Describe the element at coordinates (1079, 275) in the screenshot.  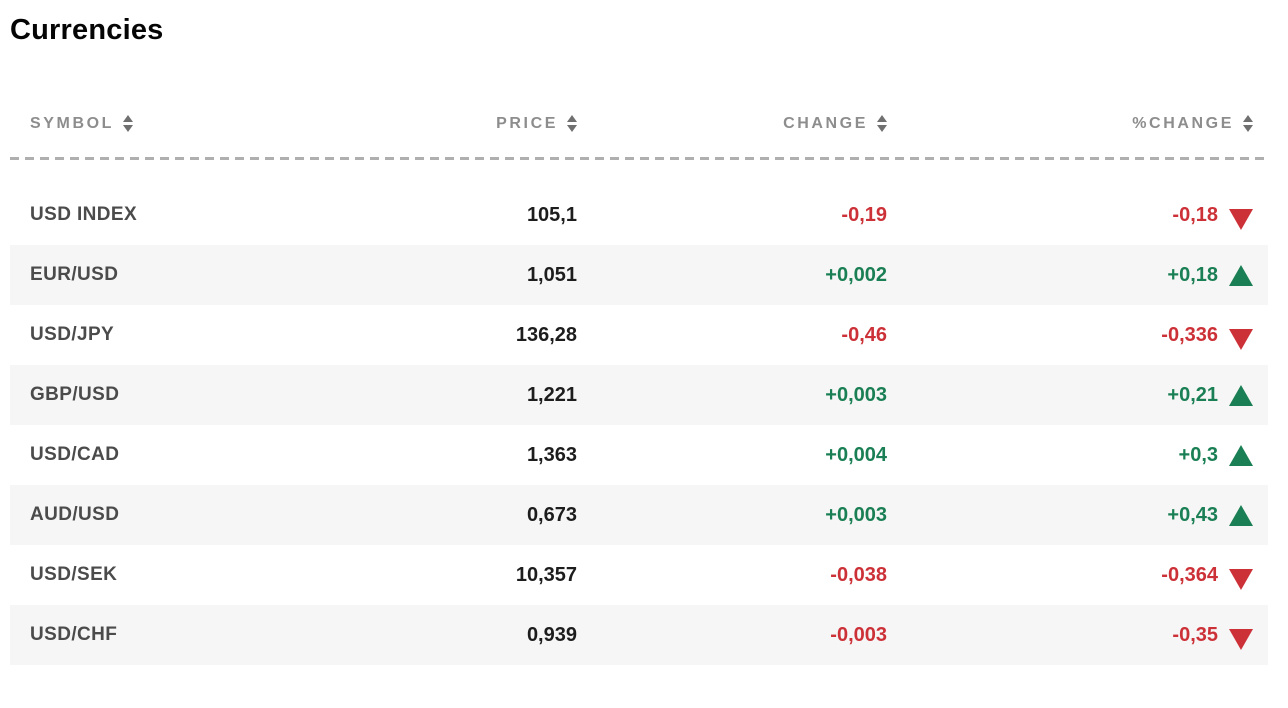
I see `pct-change-cell: +0,18` at that location.